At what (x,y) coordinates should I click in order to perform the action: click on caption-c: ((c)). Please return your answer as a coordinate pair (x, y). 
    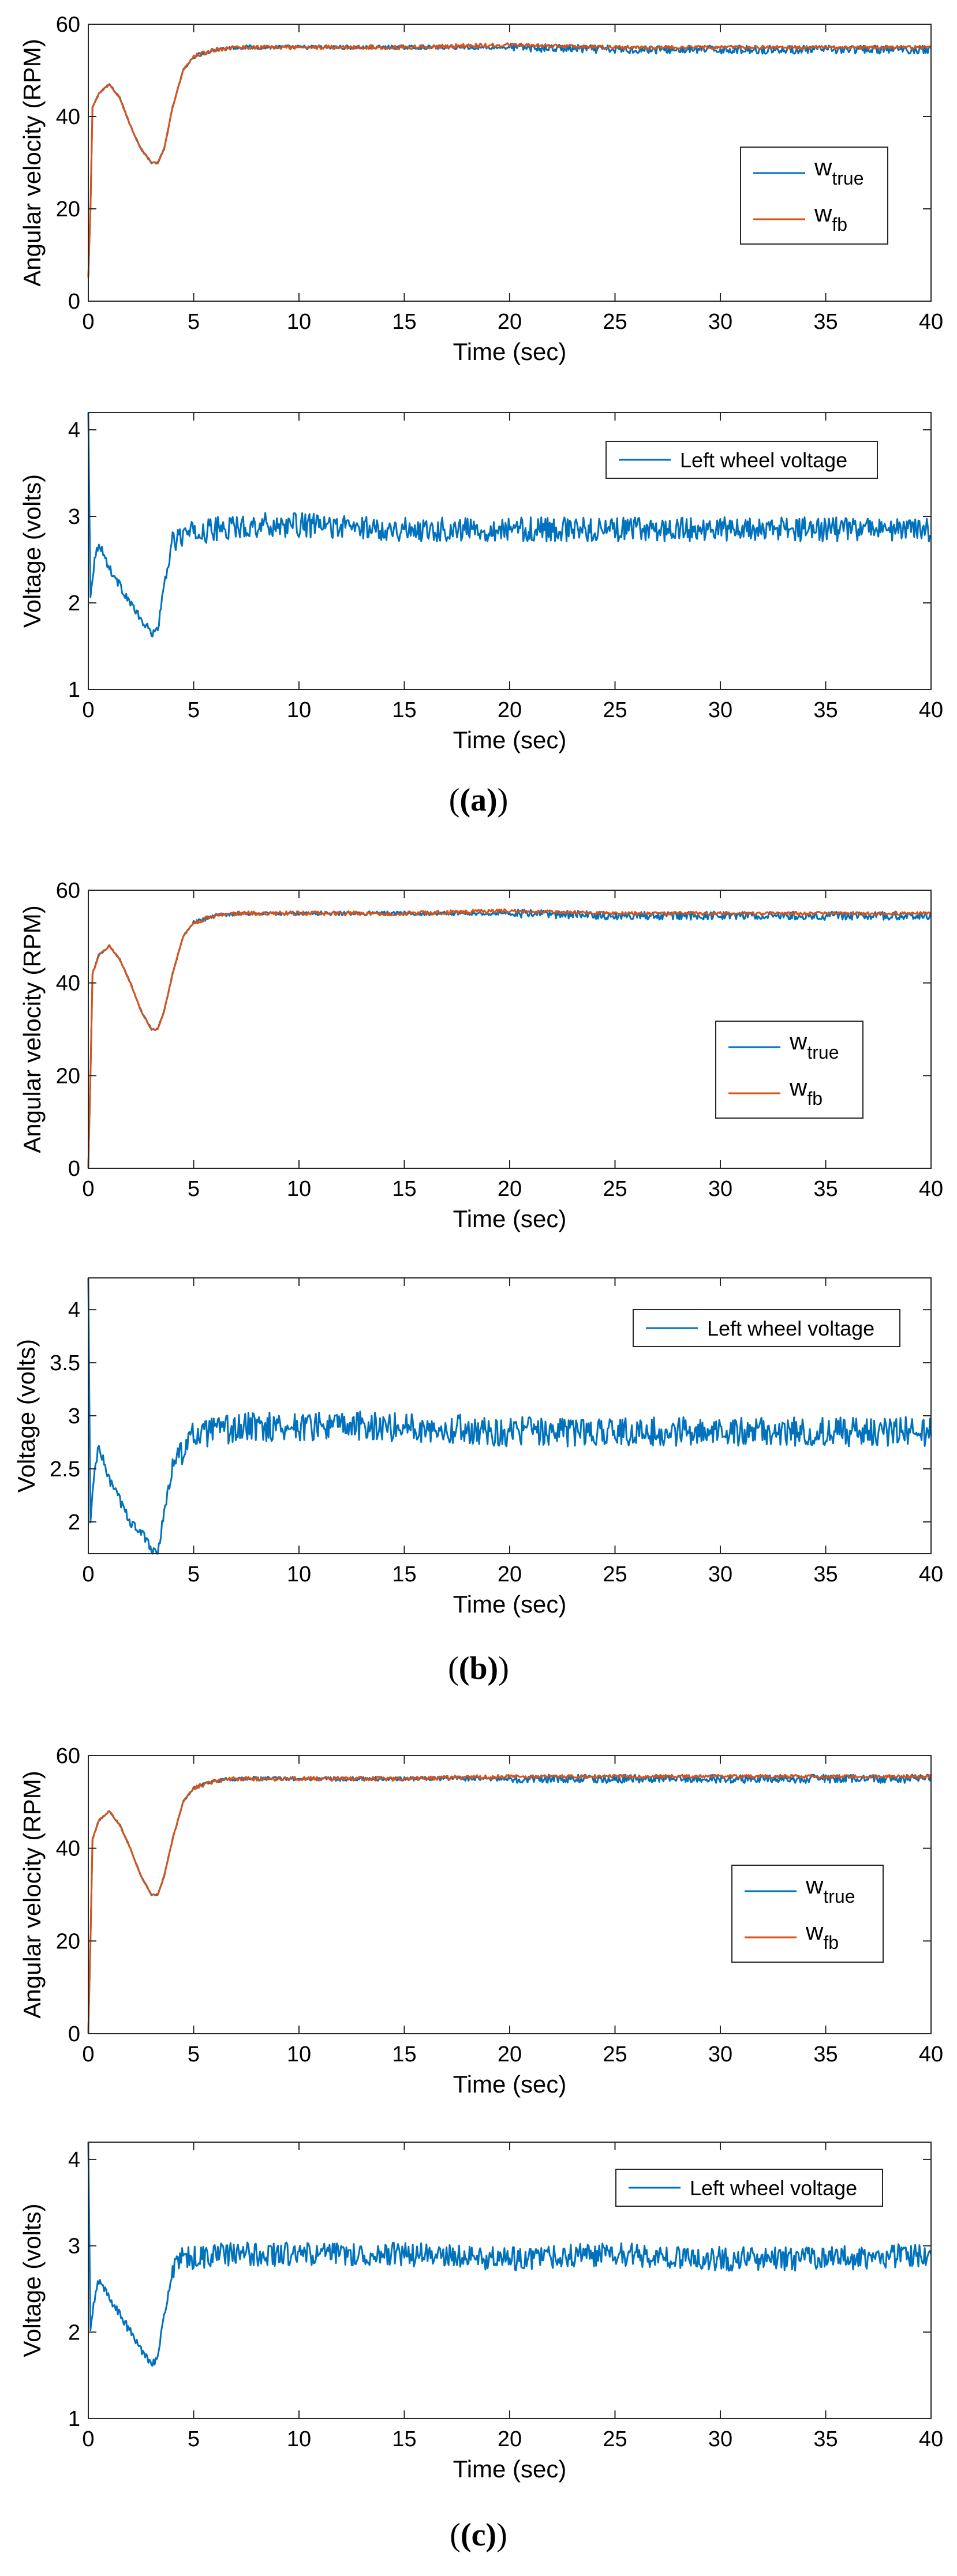
    Looking at the image, I should click on (478, 2535).